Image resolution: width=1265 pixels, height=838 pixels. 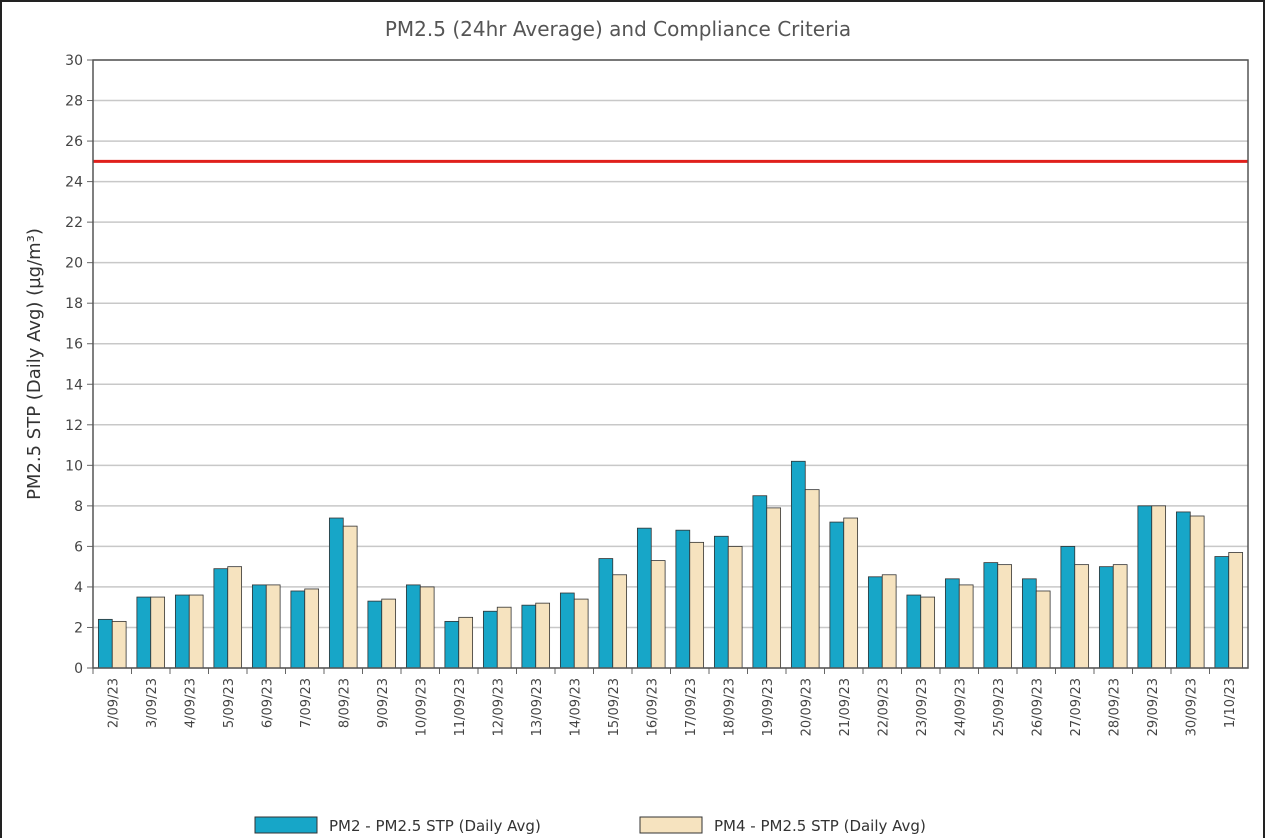 I want to click on x-tick-label: 2/09/23, so click(x=113, y=703).